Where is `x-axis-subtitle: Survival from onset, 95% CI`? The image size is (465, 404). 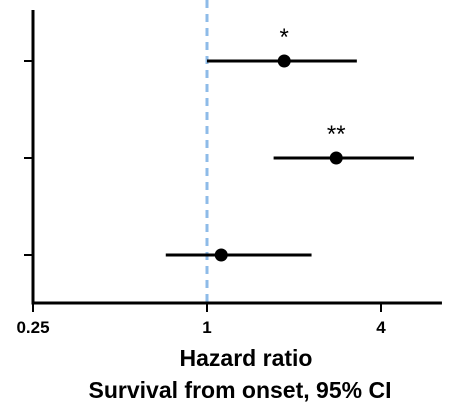 x-axis-subtitle: Survival from onset, 95% CI is located at coordinates (240, 390).